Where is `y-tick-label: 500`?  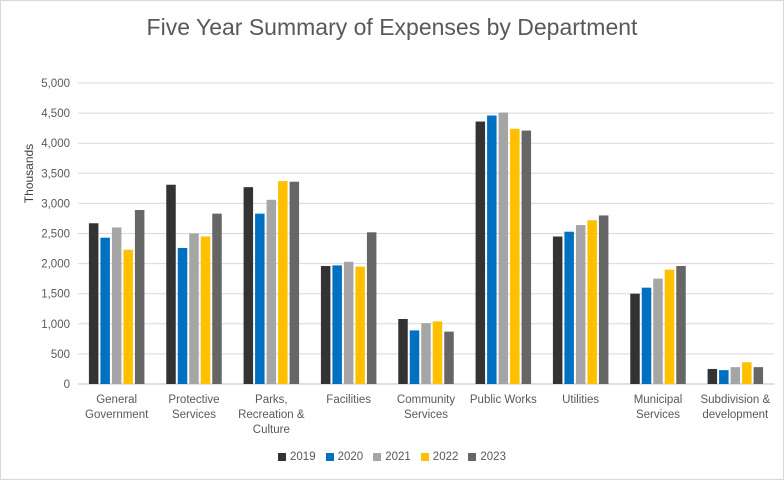 y-tick-label: 500 is located at coordinates (60, 355).